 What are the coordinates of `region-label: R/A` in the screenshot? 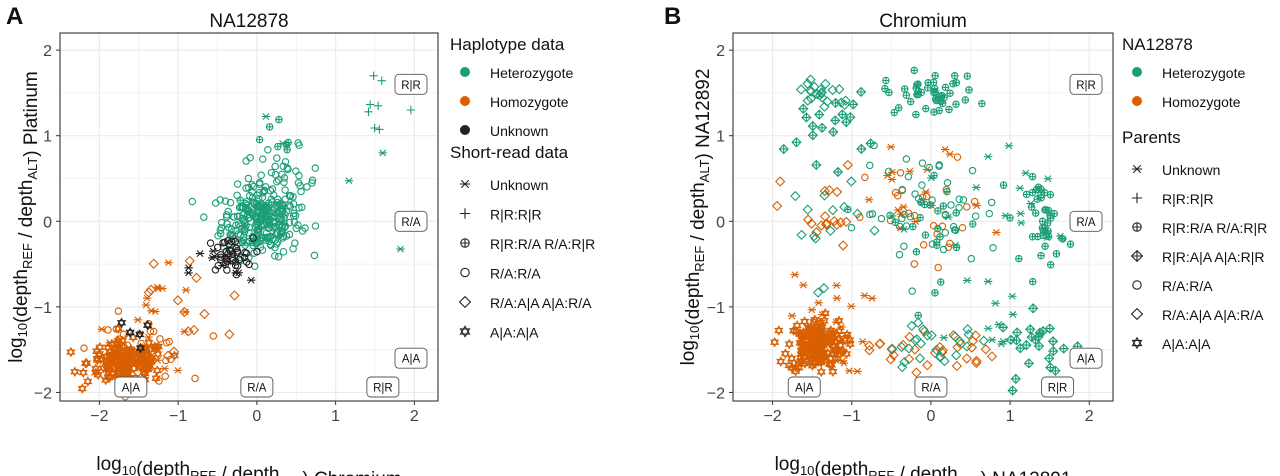 It's located at (257, 387).